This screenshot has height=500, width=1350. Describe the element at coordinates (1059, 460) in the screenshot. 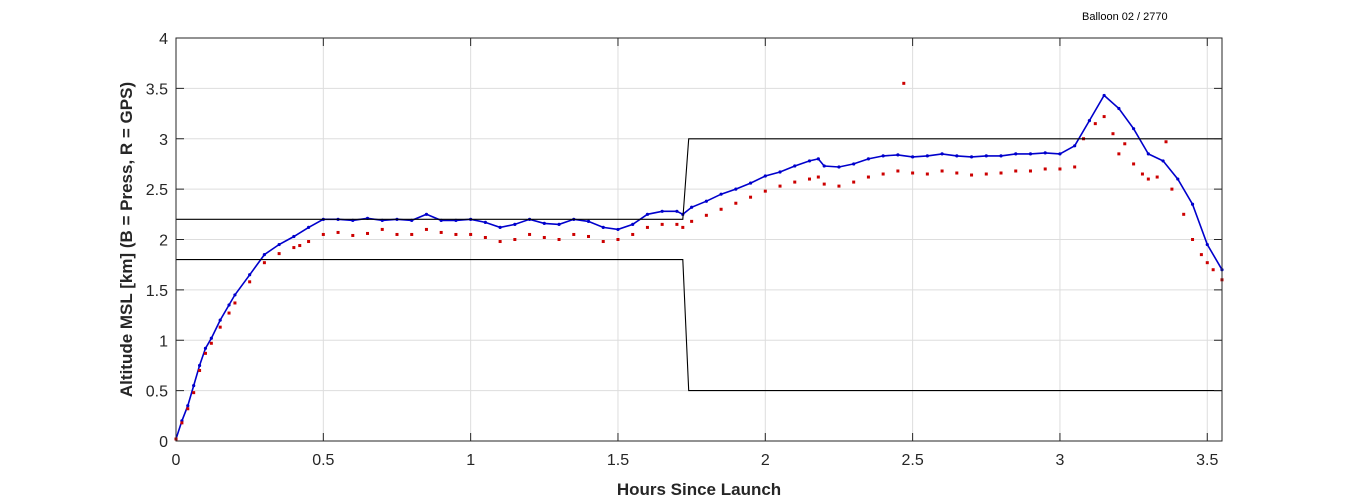

I see `x-tick-label: 3` at that location.